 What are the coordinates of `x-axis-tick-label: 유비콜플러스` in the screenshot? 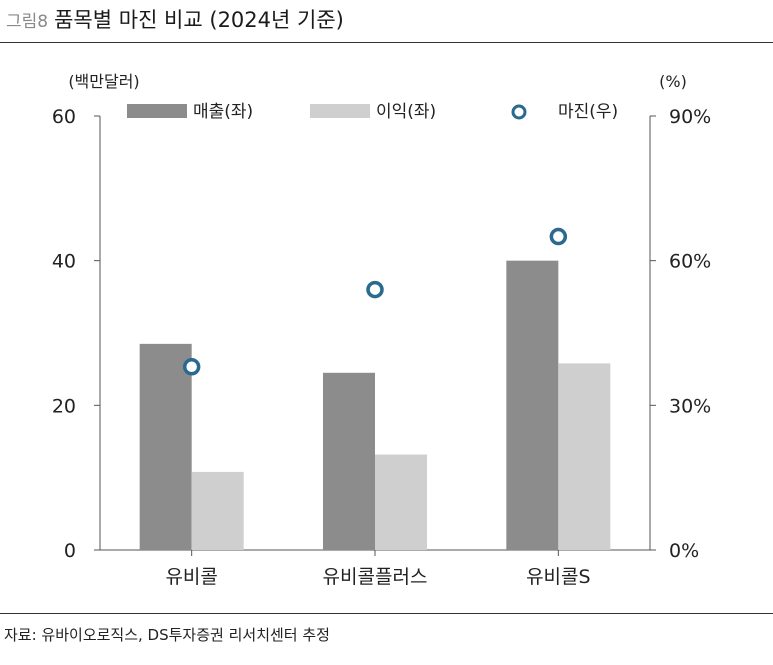 It's located at (375, 577).